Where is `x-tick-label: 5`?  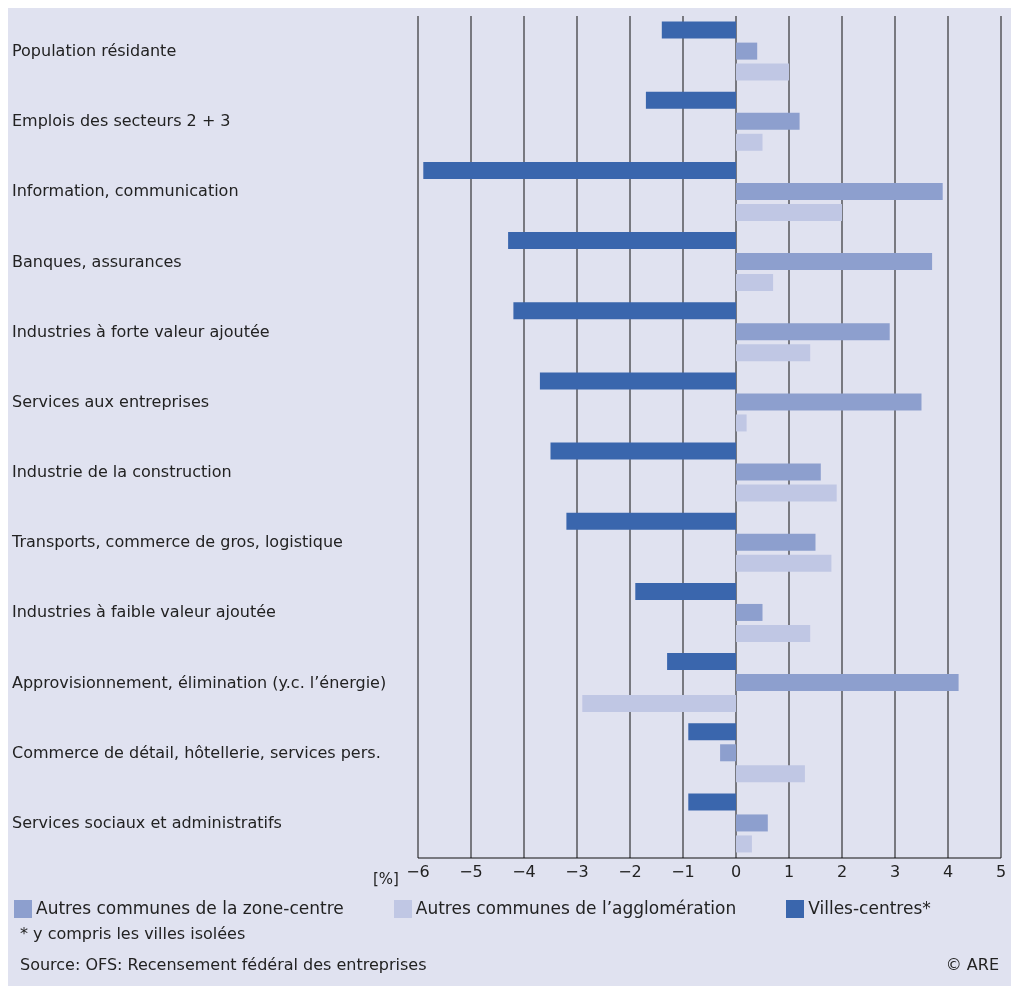 x-tick-label: 5 is located at coordinates (1001, 872).